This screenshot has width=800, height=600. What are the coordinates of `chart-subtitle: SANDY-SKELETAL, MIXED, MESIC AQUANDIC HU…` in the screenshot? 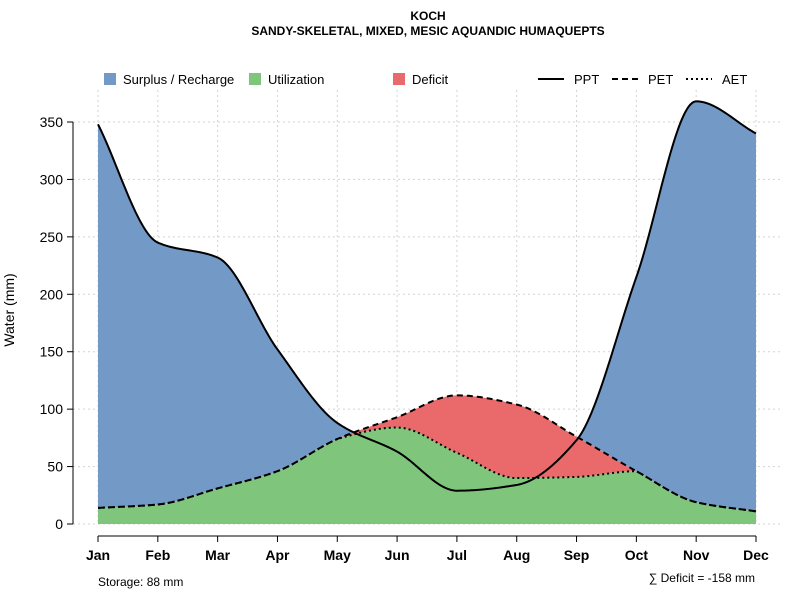 It's located at (427, 31).